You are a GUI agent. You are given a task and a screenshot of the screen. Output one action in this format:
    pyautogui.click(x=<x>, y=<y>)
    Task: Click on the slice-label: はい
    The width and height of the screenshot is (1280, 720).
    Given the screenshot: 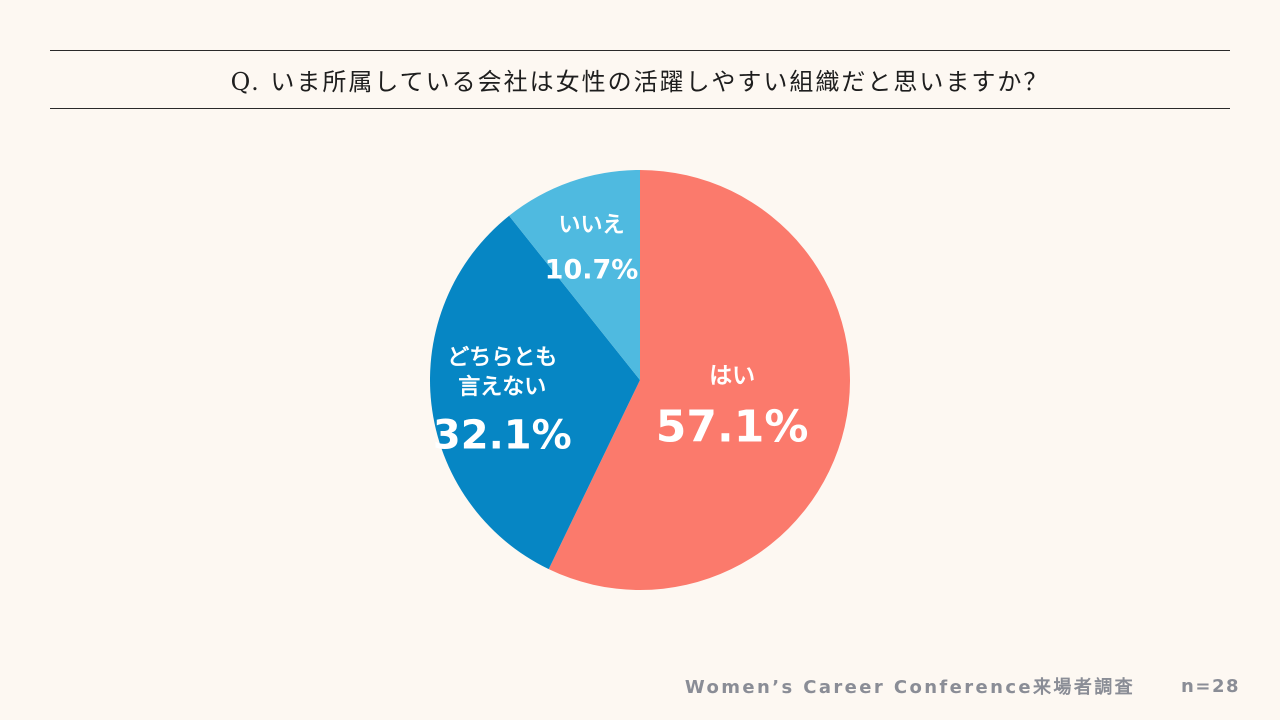 What is the action you would take?
    pyautogui.click(x=732, y=376)
    